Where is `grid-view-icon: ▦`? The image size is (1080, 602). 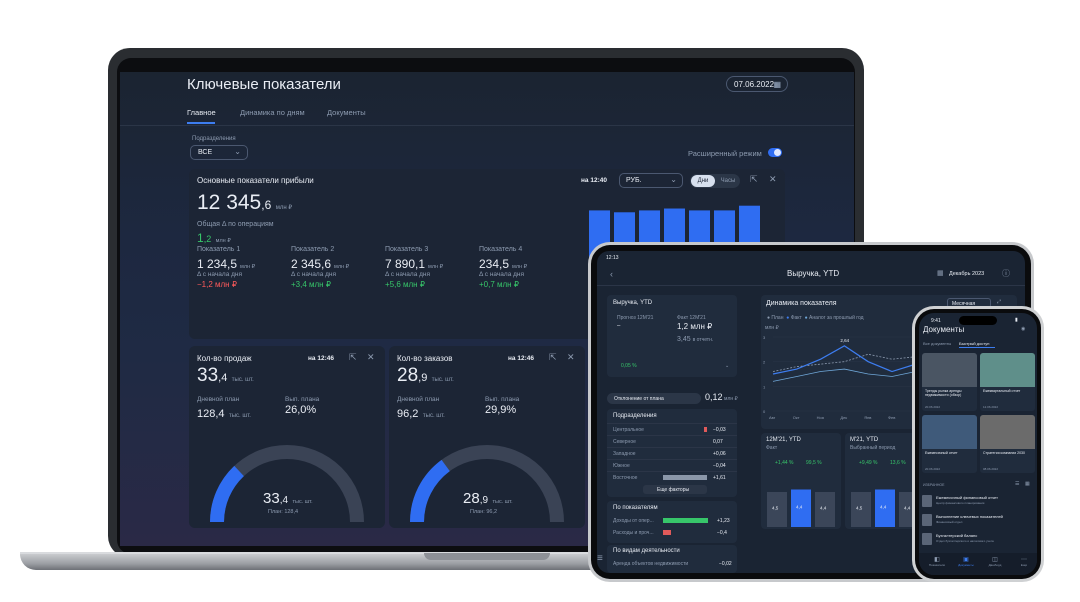
grid-view-icon: ▦ is located at coordinates (1027, 484).